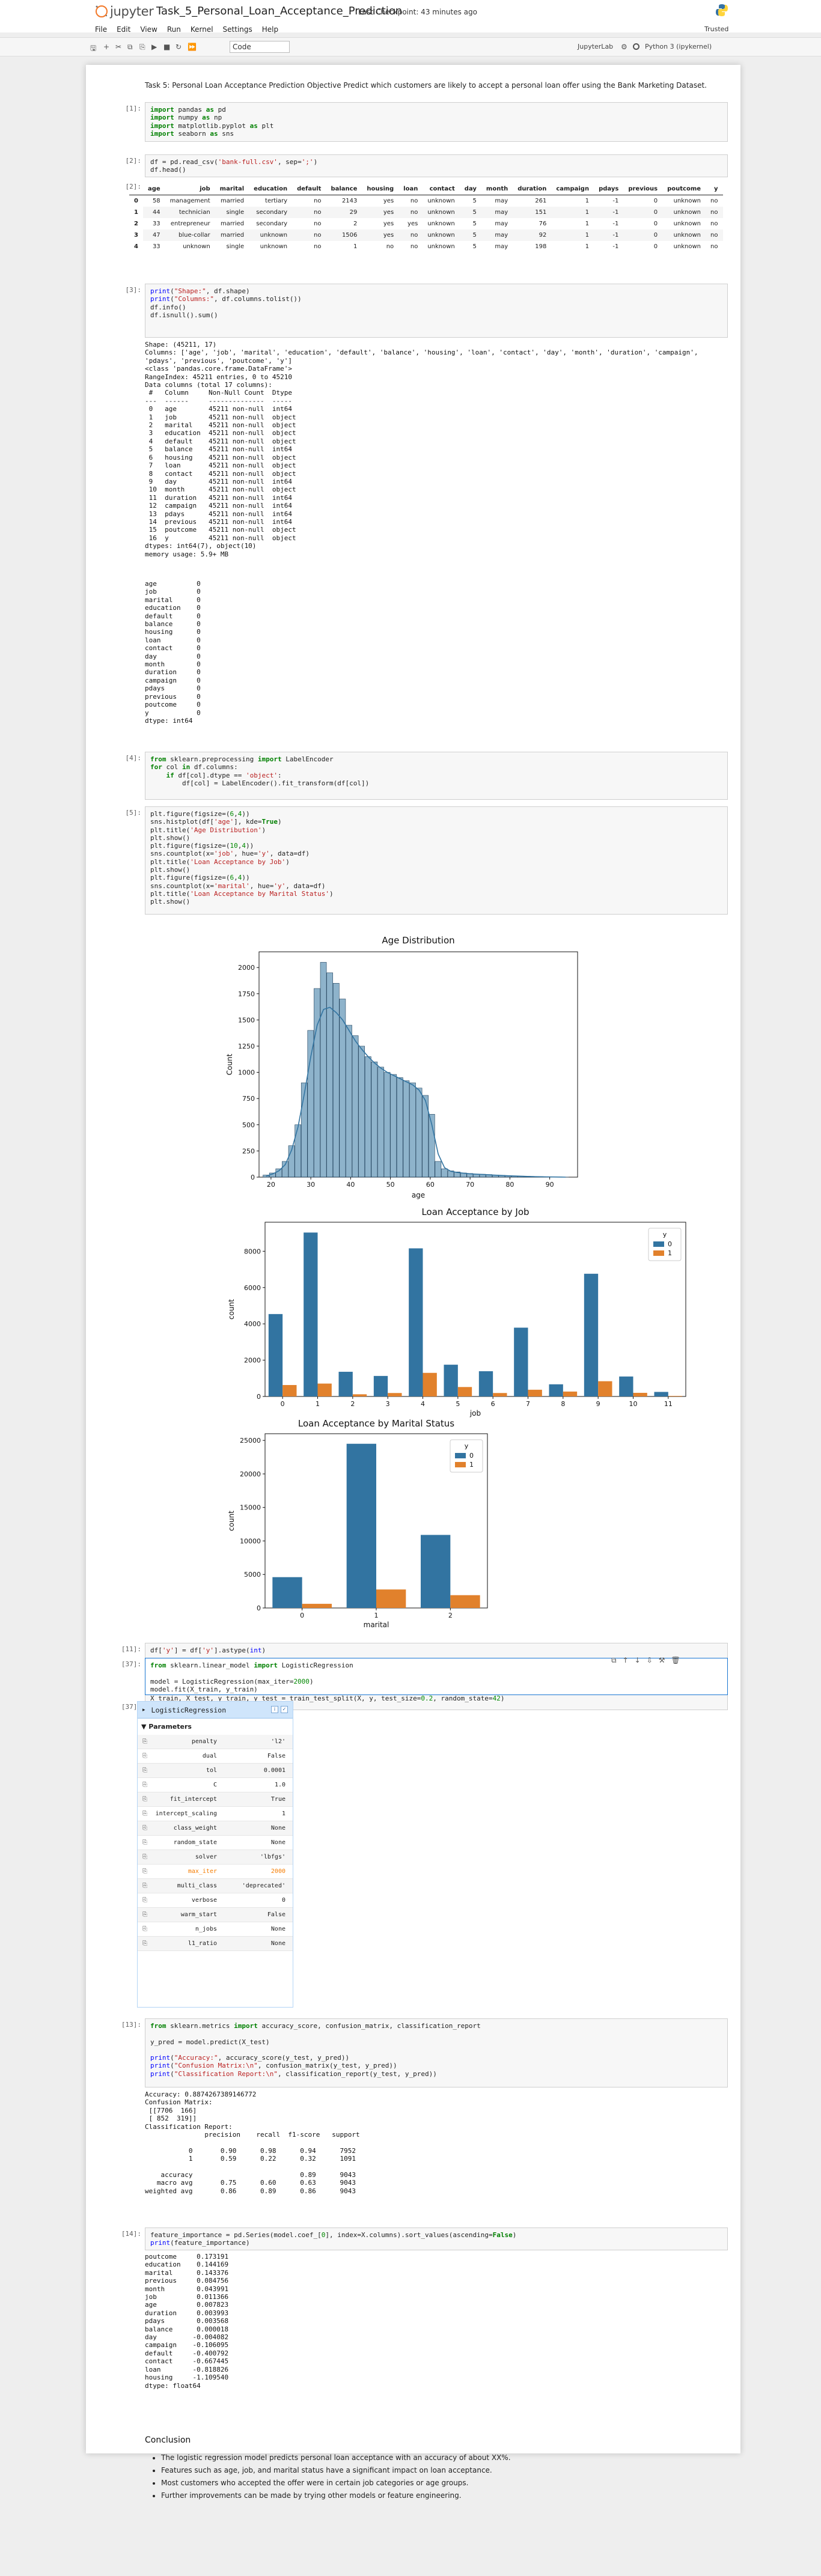  What do you see at coordinates (380, 212) in the screenshot?
I see `table-cell: yes` at bounding box center [380, 212].